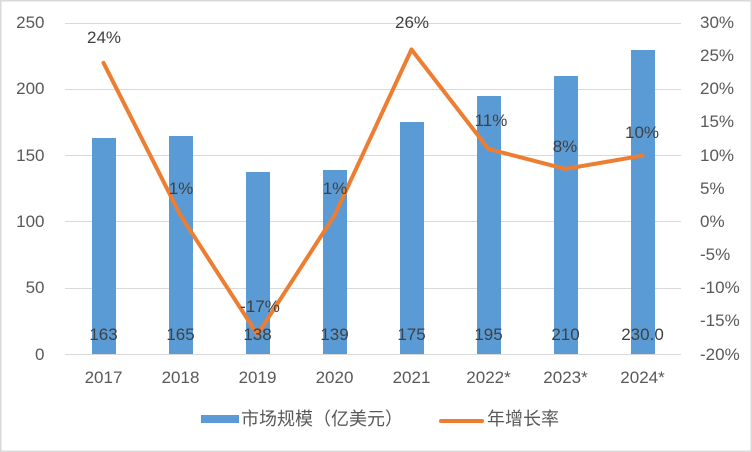 The image size is (752, 452). What do you see at coordinates (720, 354) in the screenshot?
I see `right-axis-tick-label: -20%` at bounding box center [720, 354].